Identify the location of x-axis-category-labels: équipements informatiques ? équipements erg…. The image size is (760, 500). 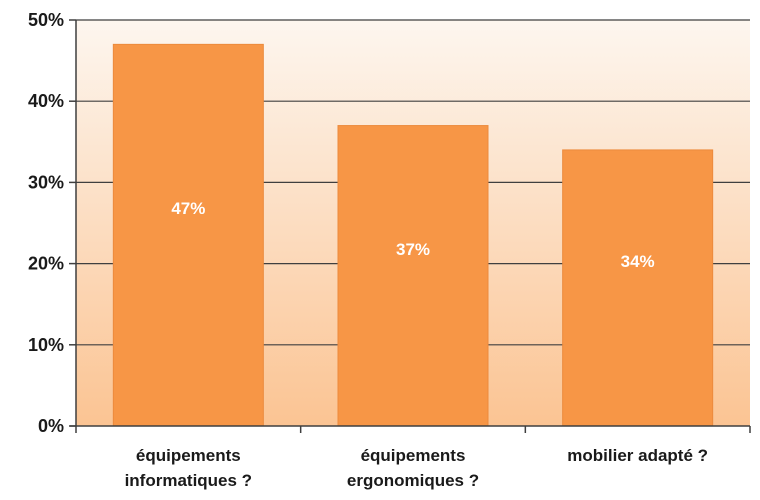
(416, 468).